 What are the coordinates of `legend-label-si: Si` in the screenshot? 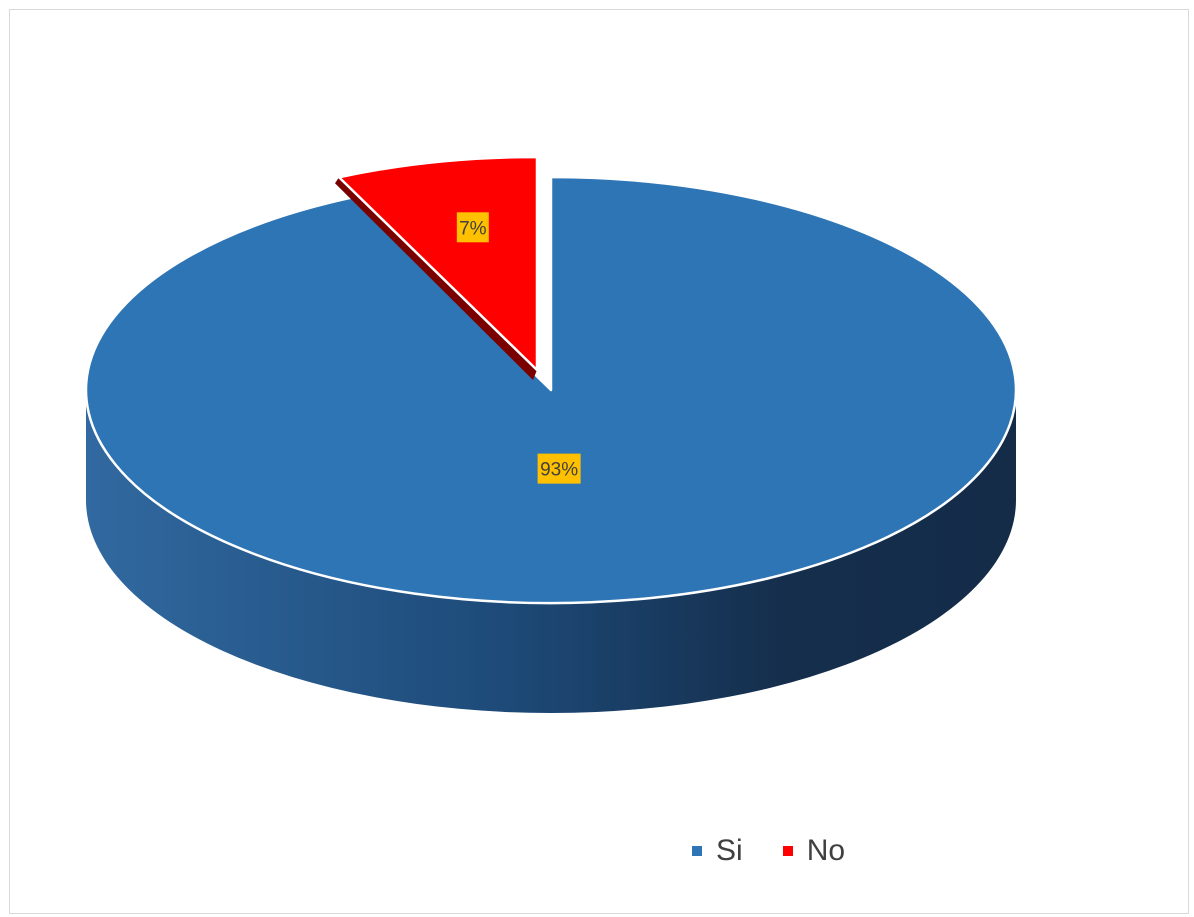 It's located at (729, 850).